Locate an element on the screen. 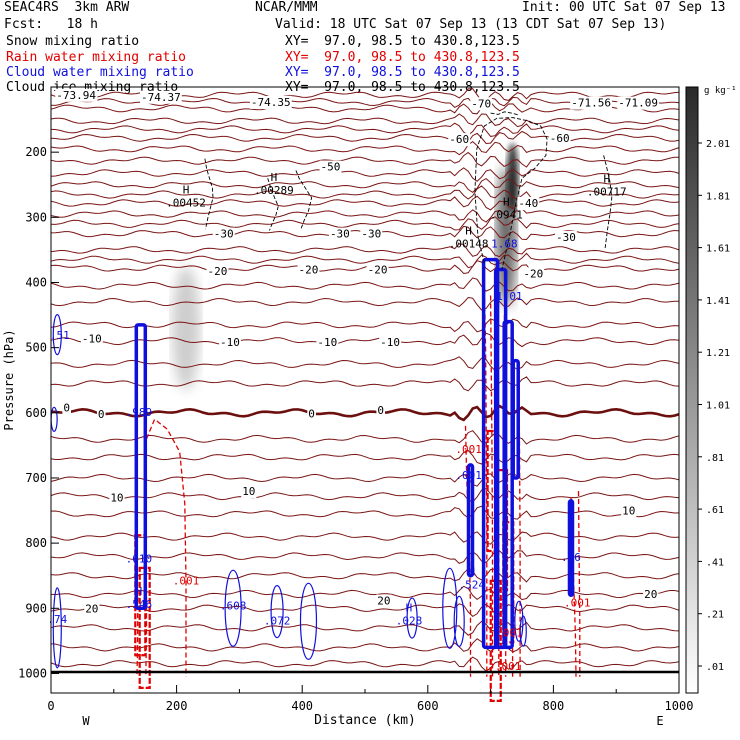 This screenshot has height=740, width=740. max-value-label: 1.01 is located at coordinates (509, 296).